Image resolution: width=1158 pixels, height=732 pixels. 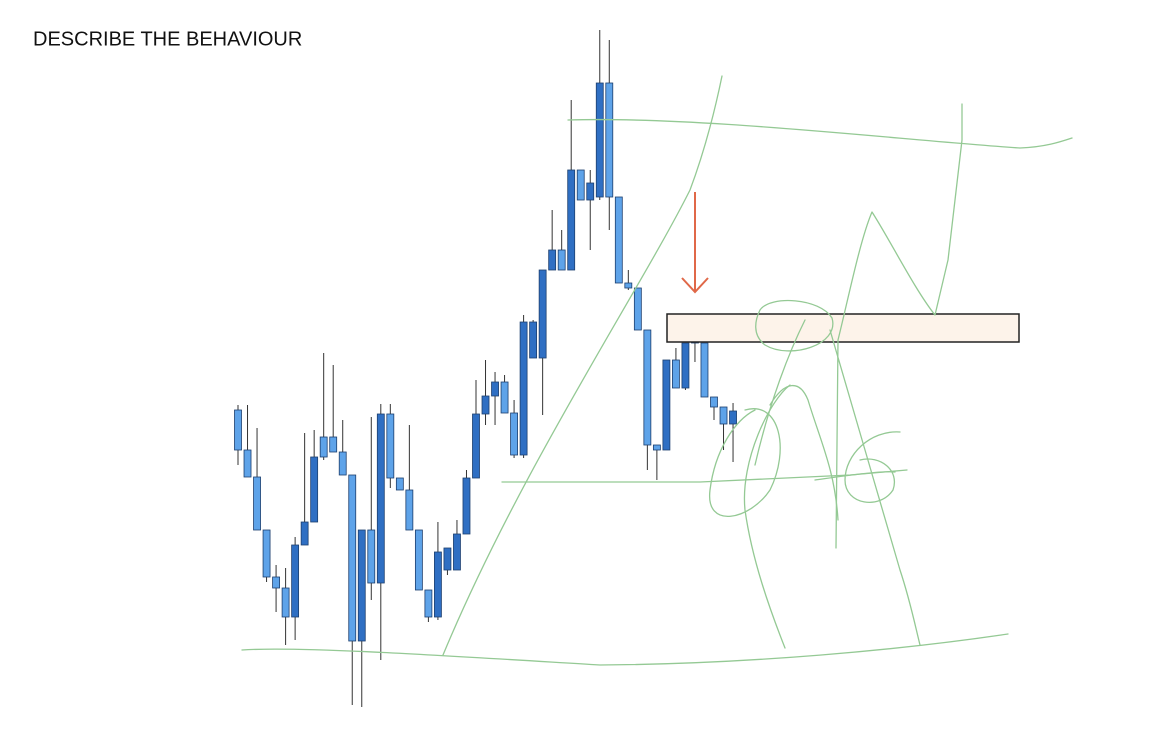 I want to click on chart-title: DESCRIBE THE BEHAVIOUR, so click(x=167, y=39).